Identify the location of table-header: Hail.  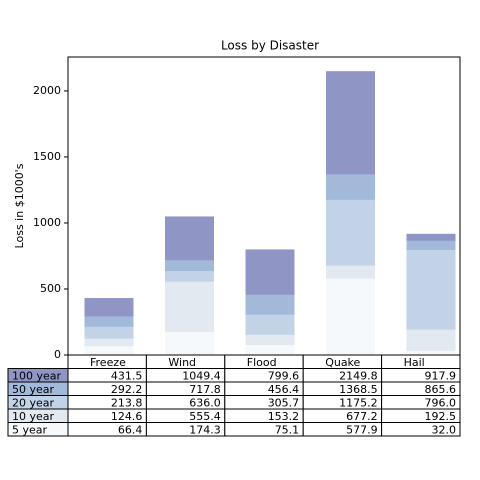
(414, 362).